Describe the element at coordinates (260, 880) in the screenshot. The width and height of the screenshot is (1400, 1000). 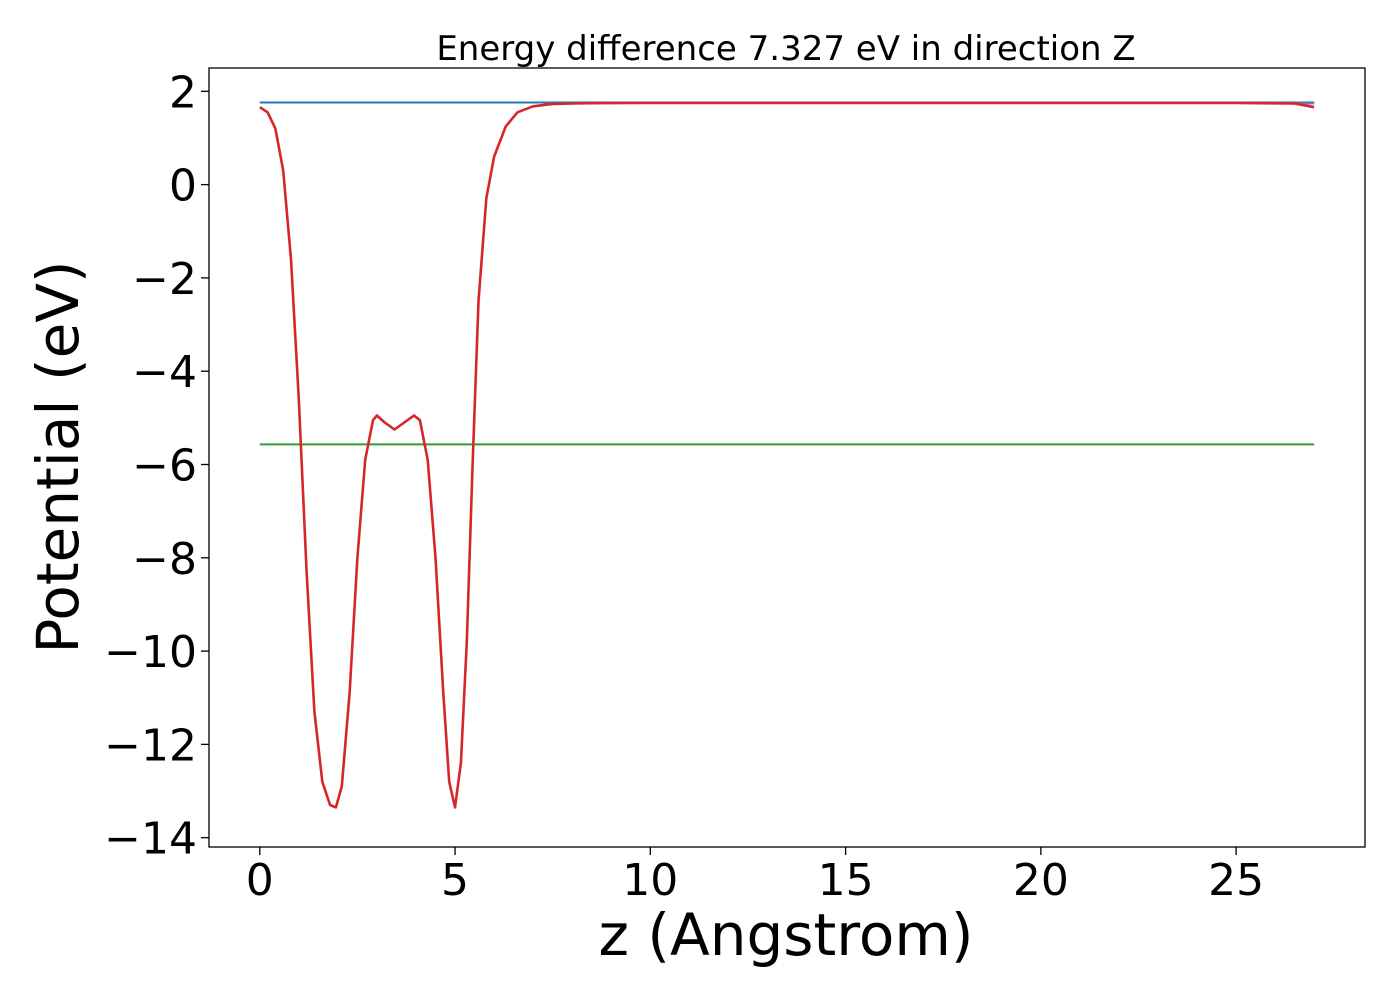
I see `x-tick-label: 0` at that location.